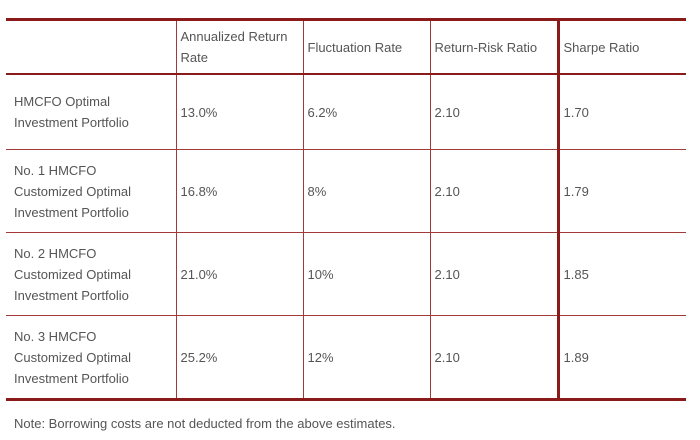 The image size is (700, 440). Describe the element at coordinates (621, 47) in the screenshot. I see `header-cell-sharpe-ratio: Sharpe Ratio` at that location.